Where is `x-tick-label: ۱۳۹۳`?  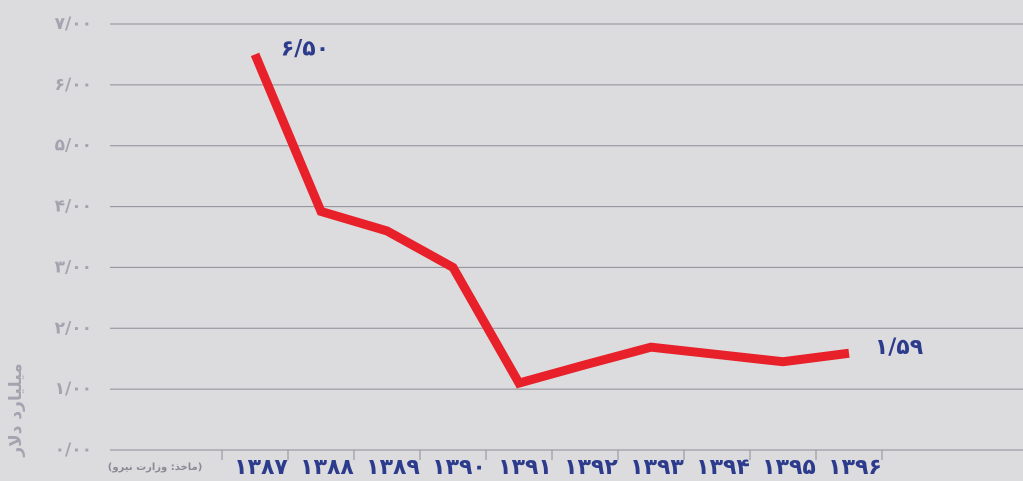
x-tick-label: ۱۳۹۳ is located at coordinates (657, 467).